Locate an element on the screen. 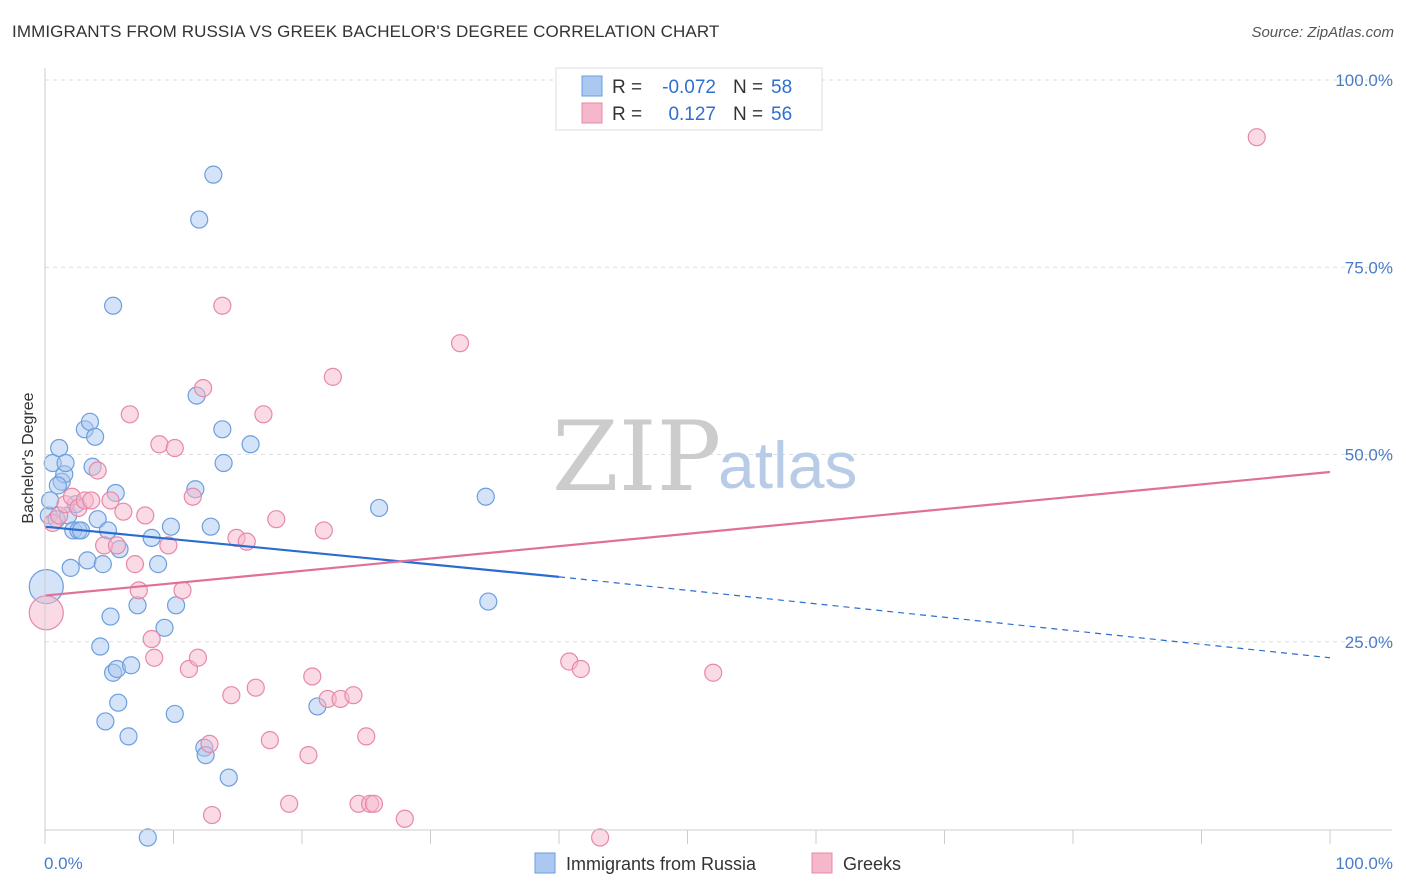 This screenshot has height=892, width=1406. bottom-legend-swatch-greeks is located at coordinates (822, 863).